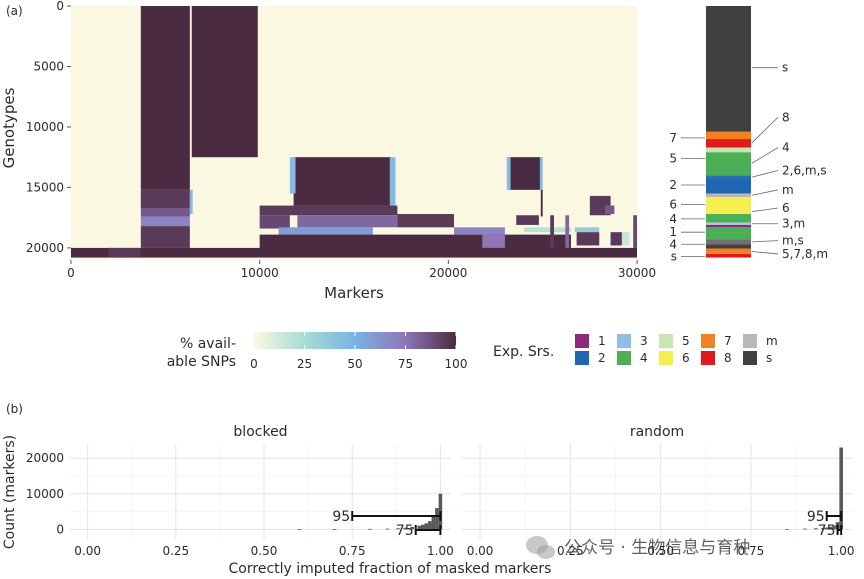  I want to click on heatmap-y-tick-label: 10000, so click(45, 127).